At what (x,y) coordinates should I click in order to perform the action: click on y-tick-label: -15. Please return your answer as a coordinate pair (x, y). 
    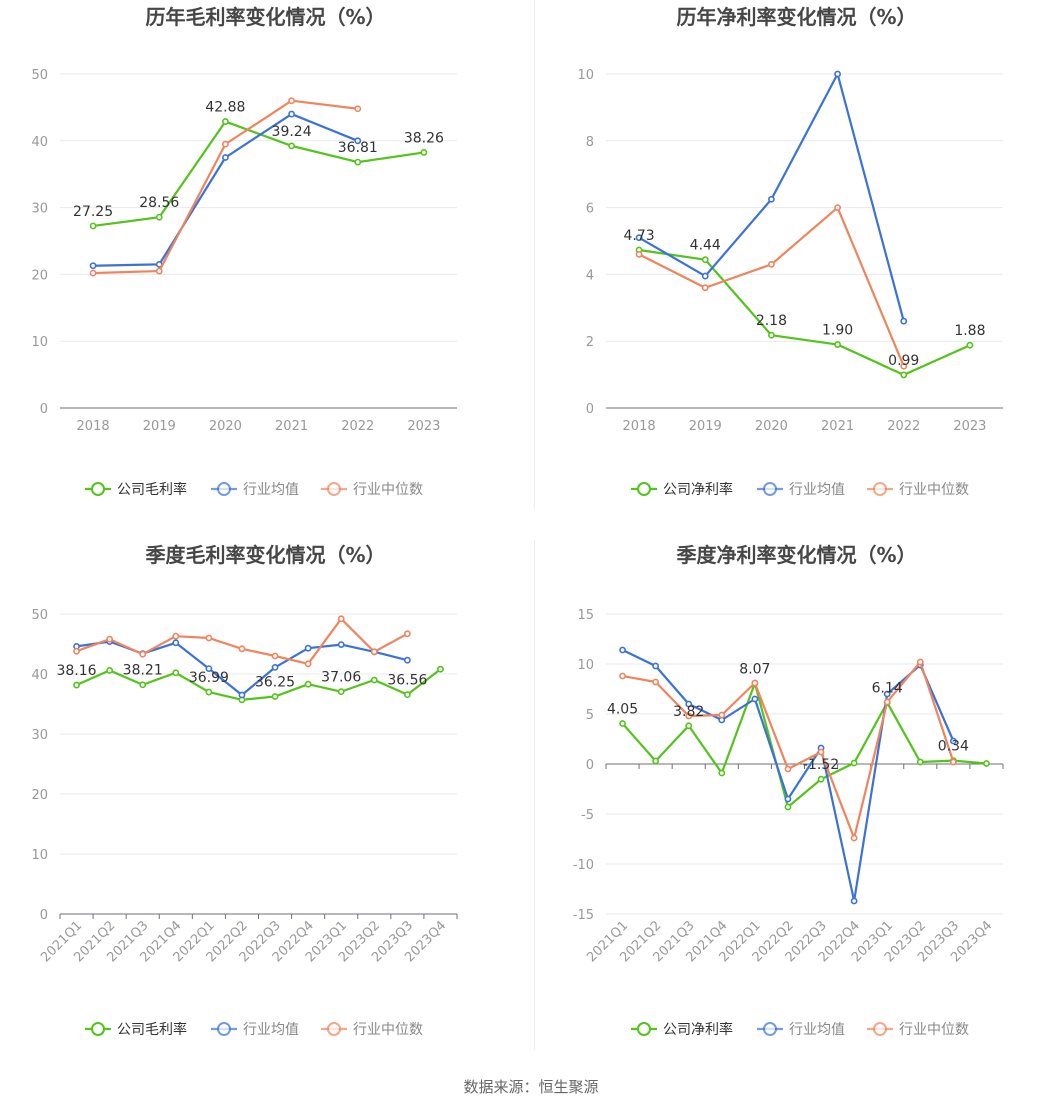
    Looking at the image, I should click on (583, 915).